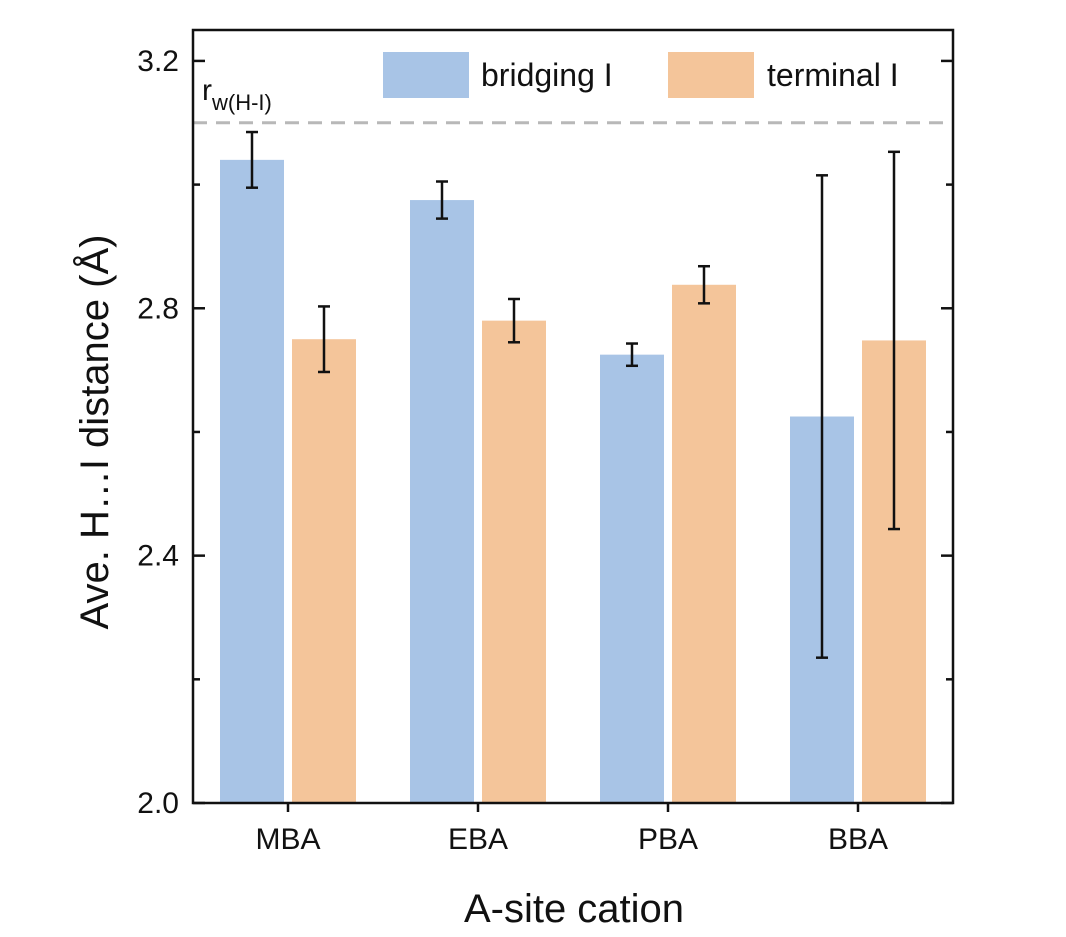  What do you see at coordinates (547, 75) in the screenshot?
I see `legend-label-bridging-i: bridging I` at bounding box center [547, 75].